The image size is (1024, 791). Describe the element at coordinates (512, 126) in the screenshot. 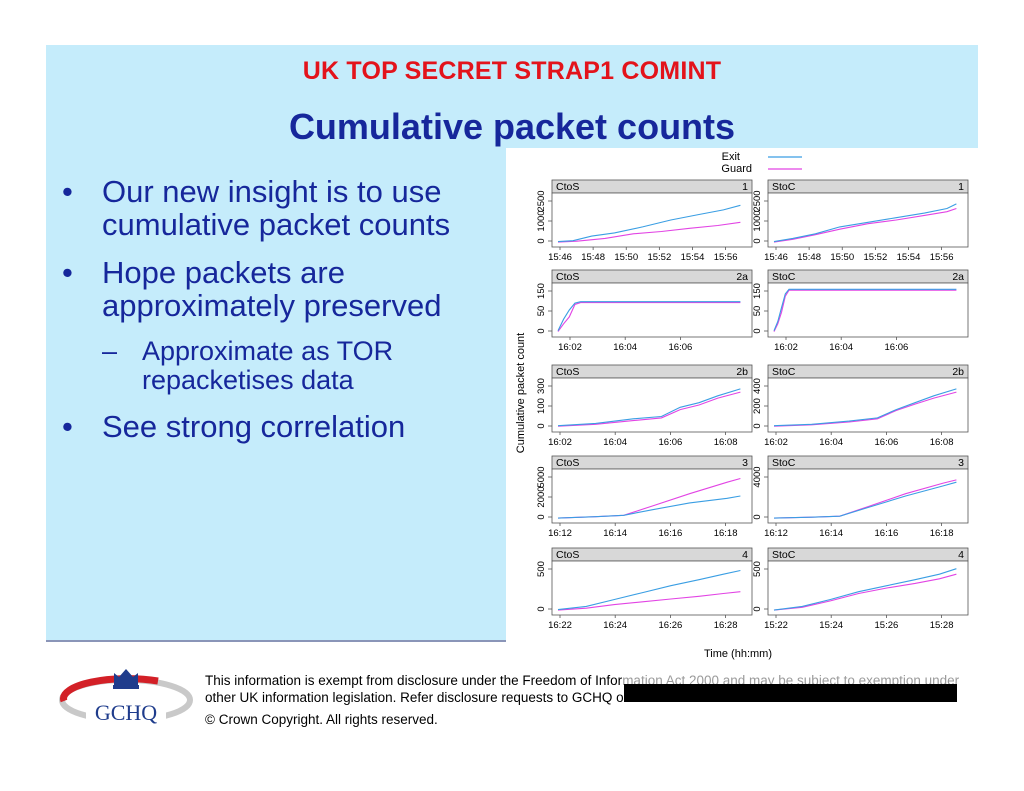

I see `slide-title: Cumulative packet counts` at that location.